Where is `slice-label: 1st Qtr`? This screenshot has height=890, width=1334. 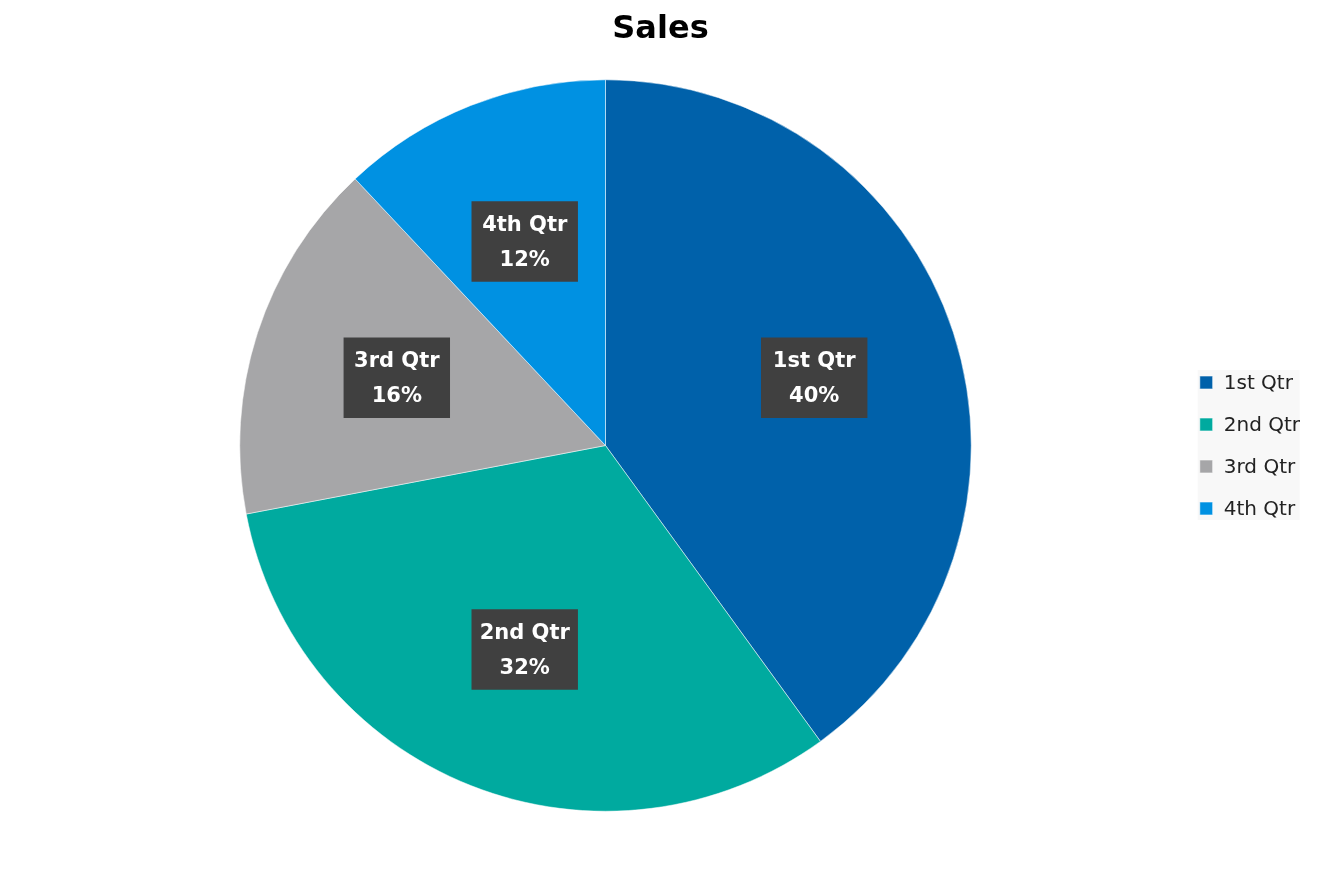
slice-label: 1st Qtr is located at coordinates (814, 360).